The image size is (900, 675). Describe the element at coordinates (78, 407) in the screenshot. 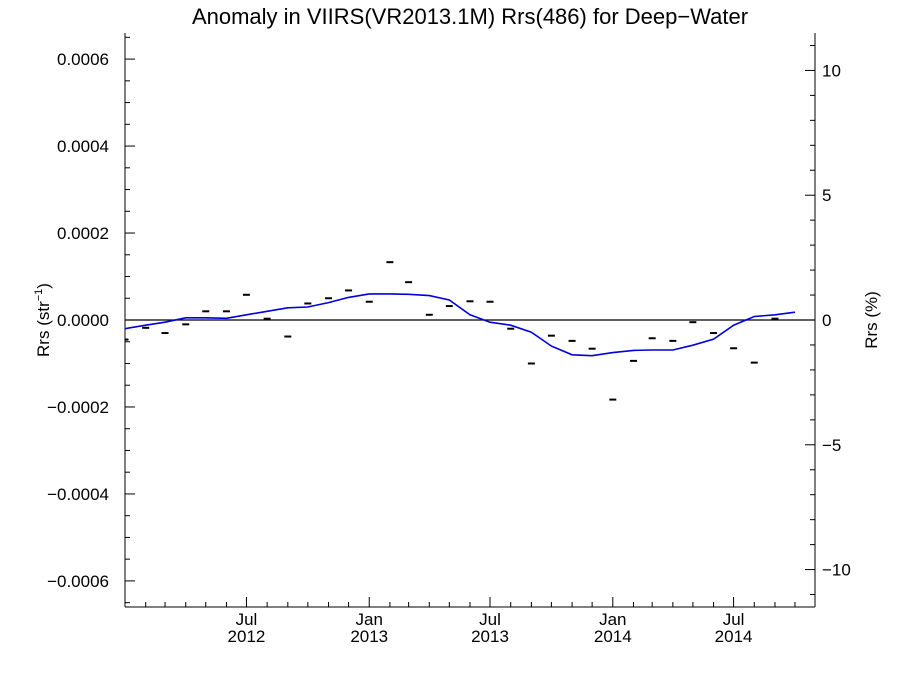

I see `y-left-tick-label: −0.0002` at that location.